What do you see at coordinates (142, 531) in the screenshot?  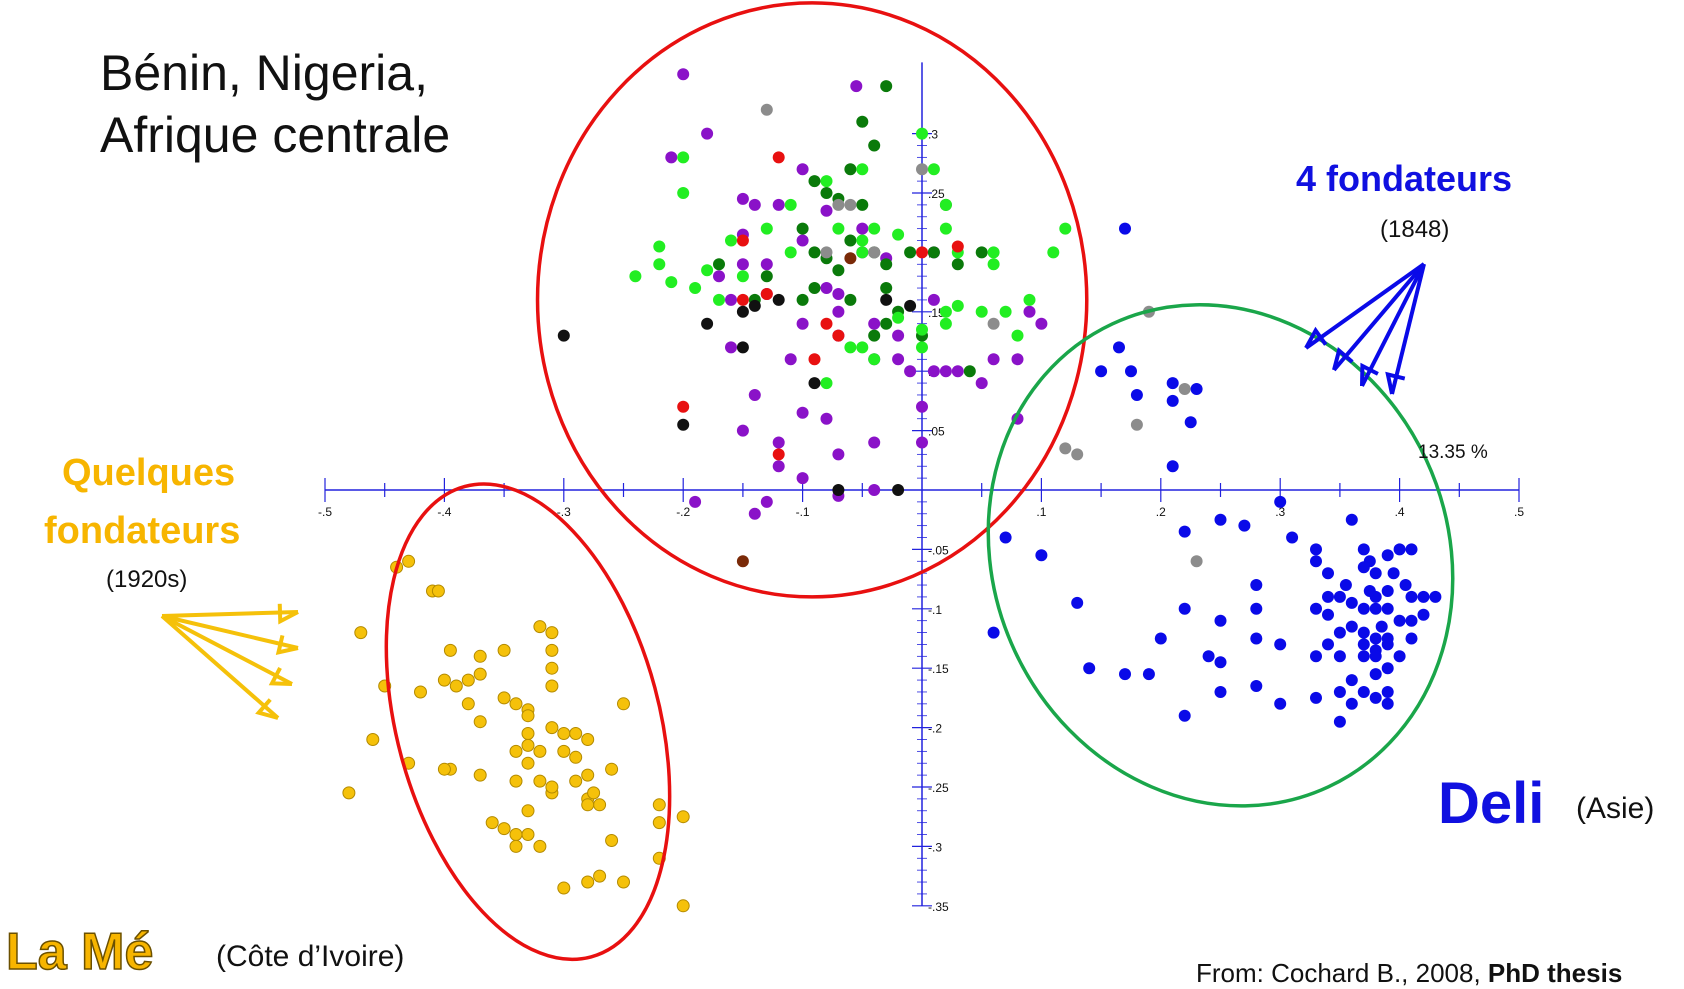 I see `group-label-fondateurs: fondateurs` at bounding box center [142, 531].